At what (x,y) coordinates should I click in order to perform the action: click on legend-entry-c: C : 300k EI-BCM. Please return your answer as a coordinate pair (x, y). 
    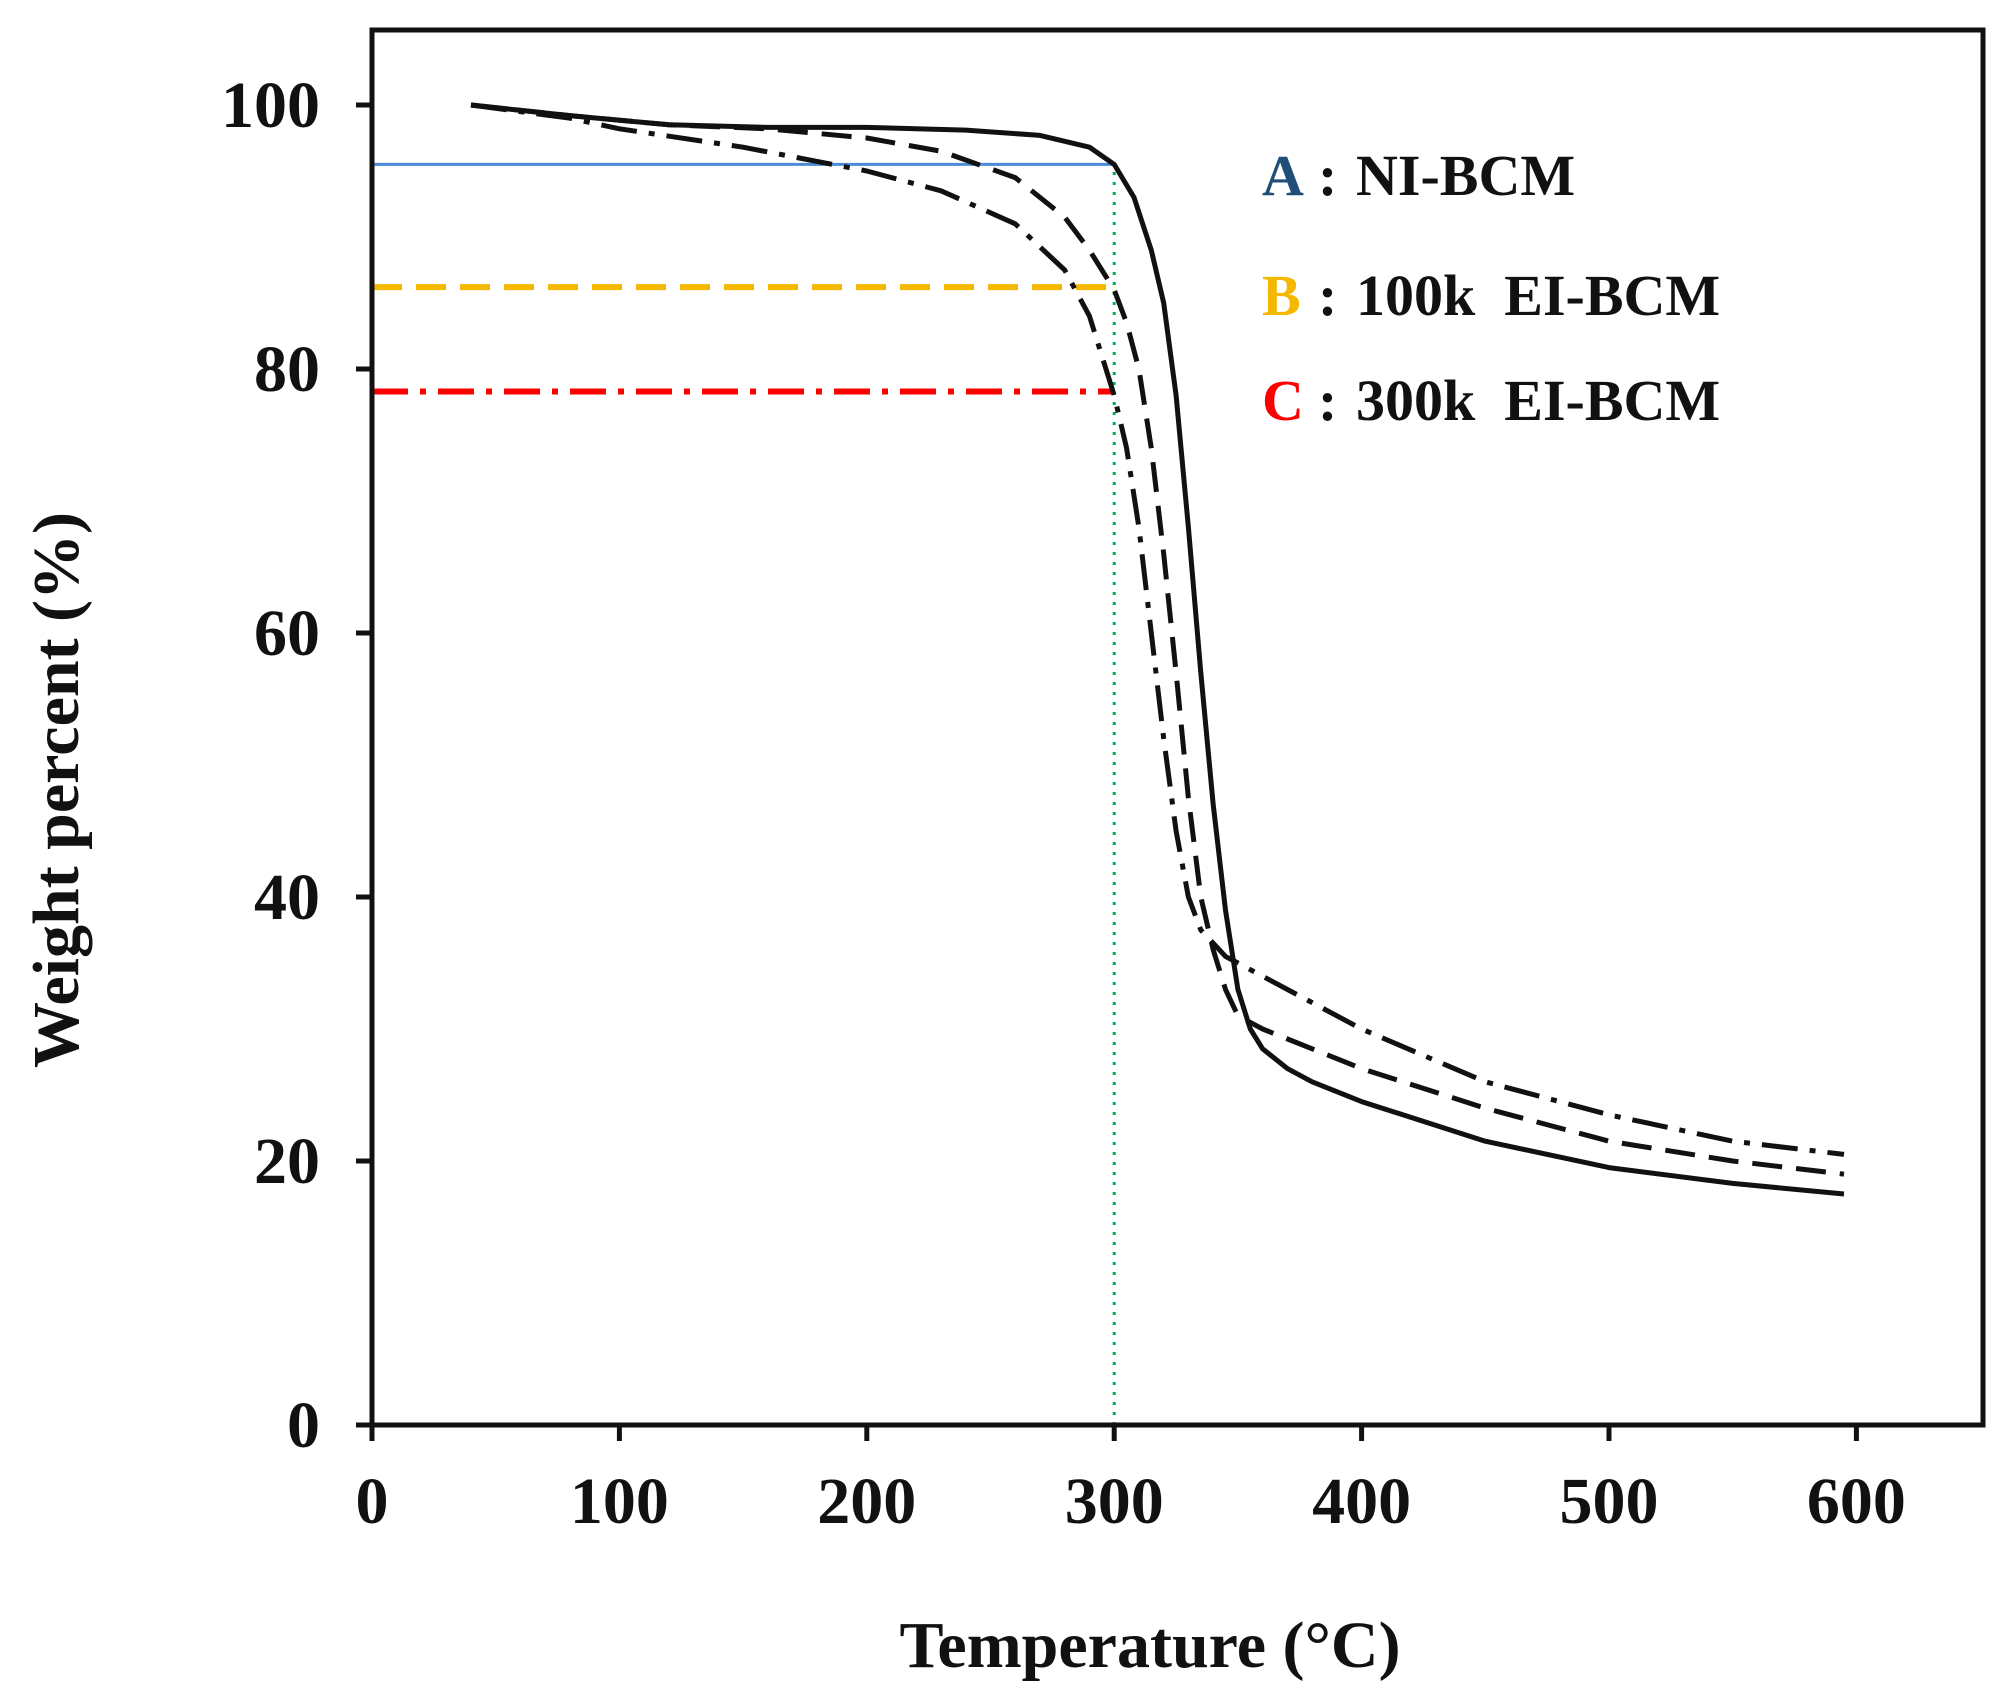
    Looking at the image, I should click on (1491, 400).